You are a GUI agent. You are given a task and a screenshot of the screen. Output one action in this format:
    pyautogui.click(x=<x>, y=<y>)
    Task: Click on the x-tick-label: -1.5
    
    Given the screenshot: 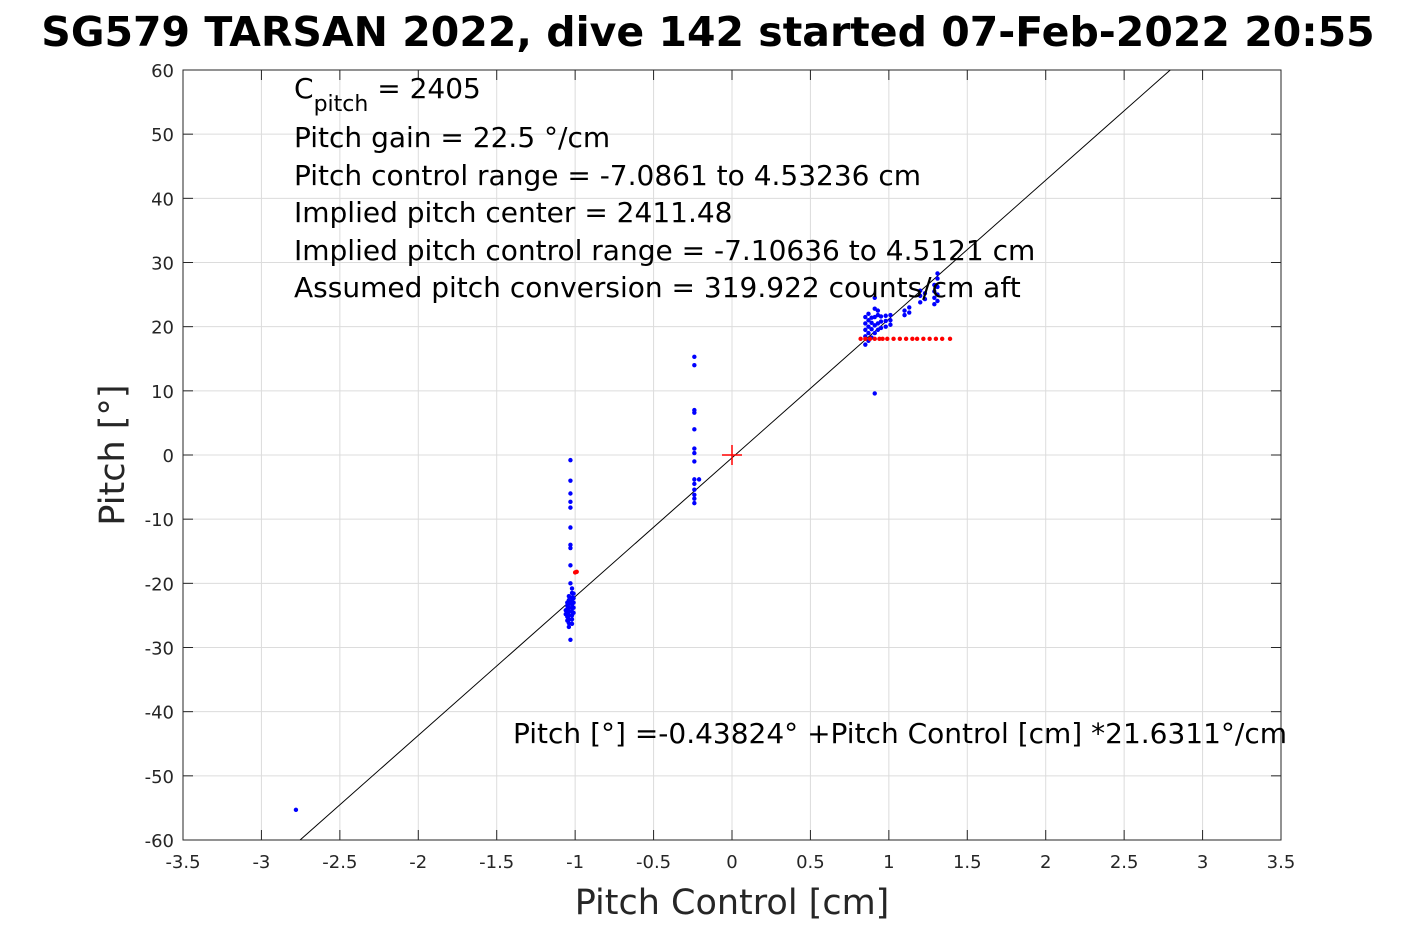 What is the action you would take?
    pyautogui.click(x=496, y=862)
    